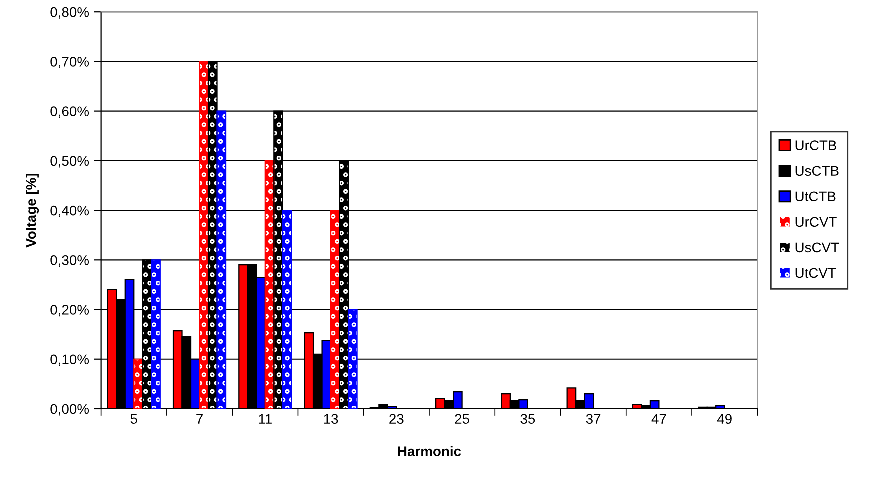  What do you see at coordinates (70, 13) in the screenshot?
I see `y-tick-label: 0,80%` at bounding box center [70, 13].